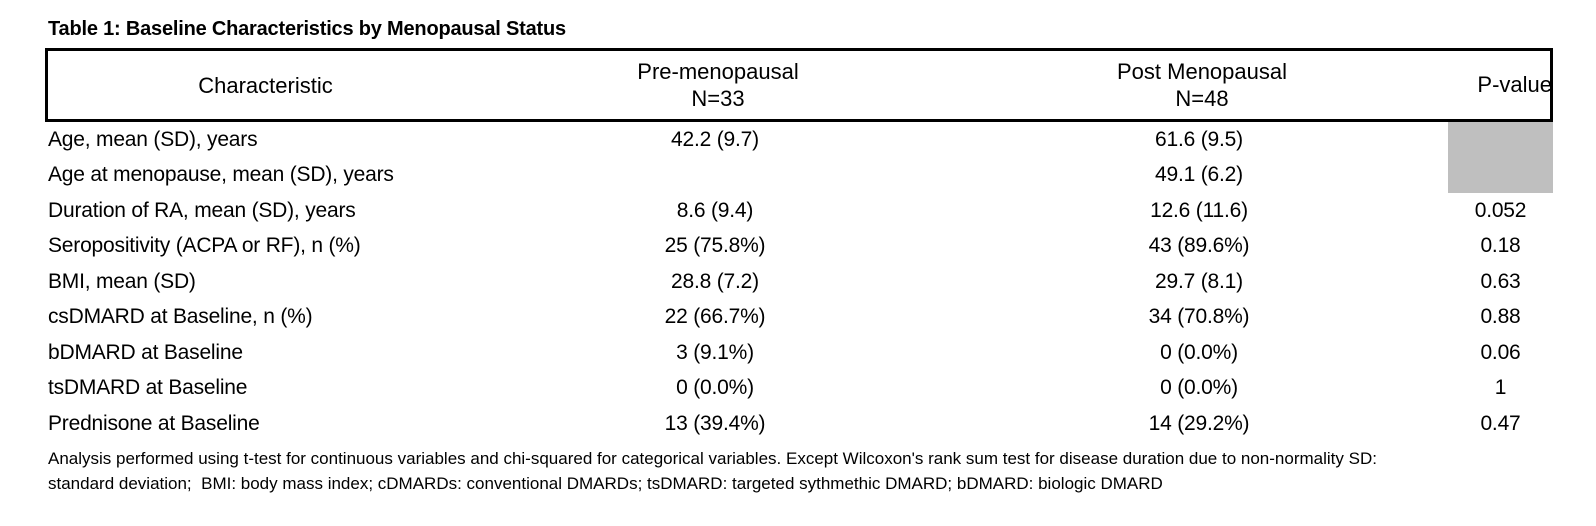 The width and height of the screenshot is (1596, 526). Describe the element at coordinates (1202, 85) in the screenshot. I see `header-post-menopausal: Post Menopausal N=48` at that location.